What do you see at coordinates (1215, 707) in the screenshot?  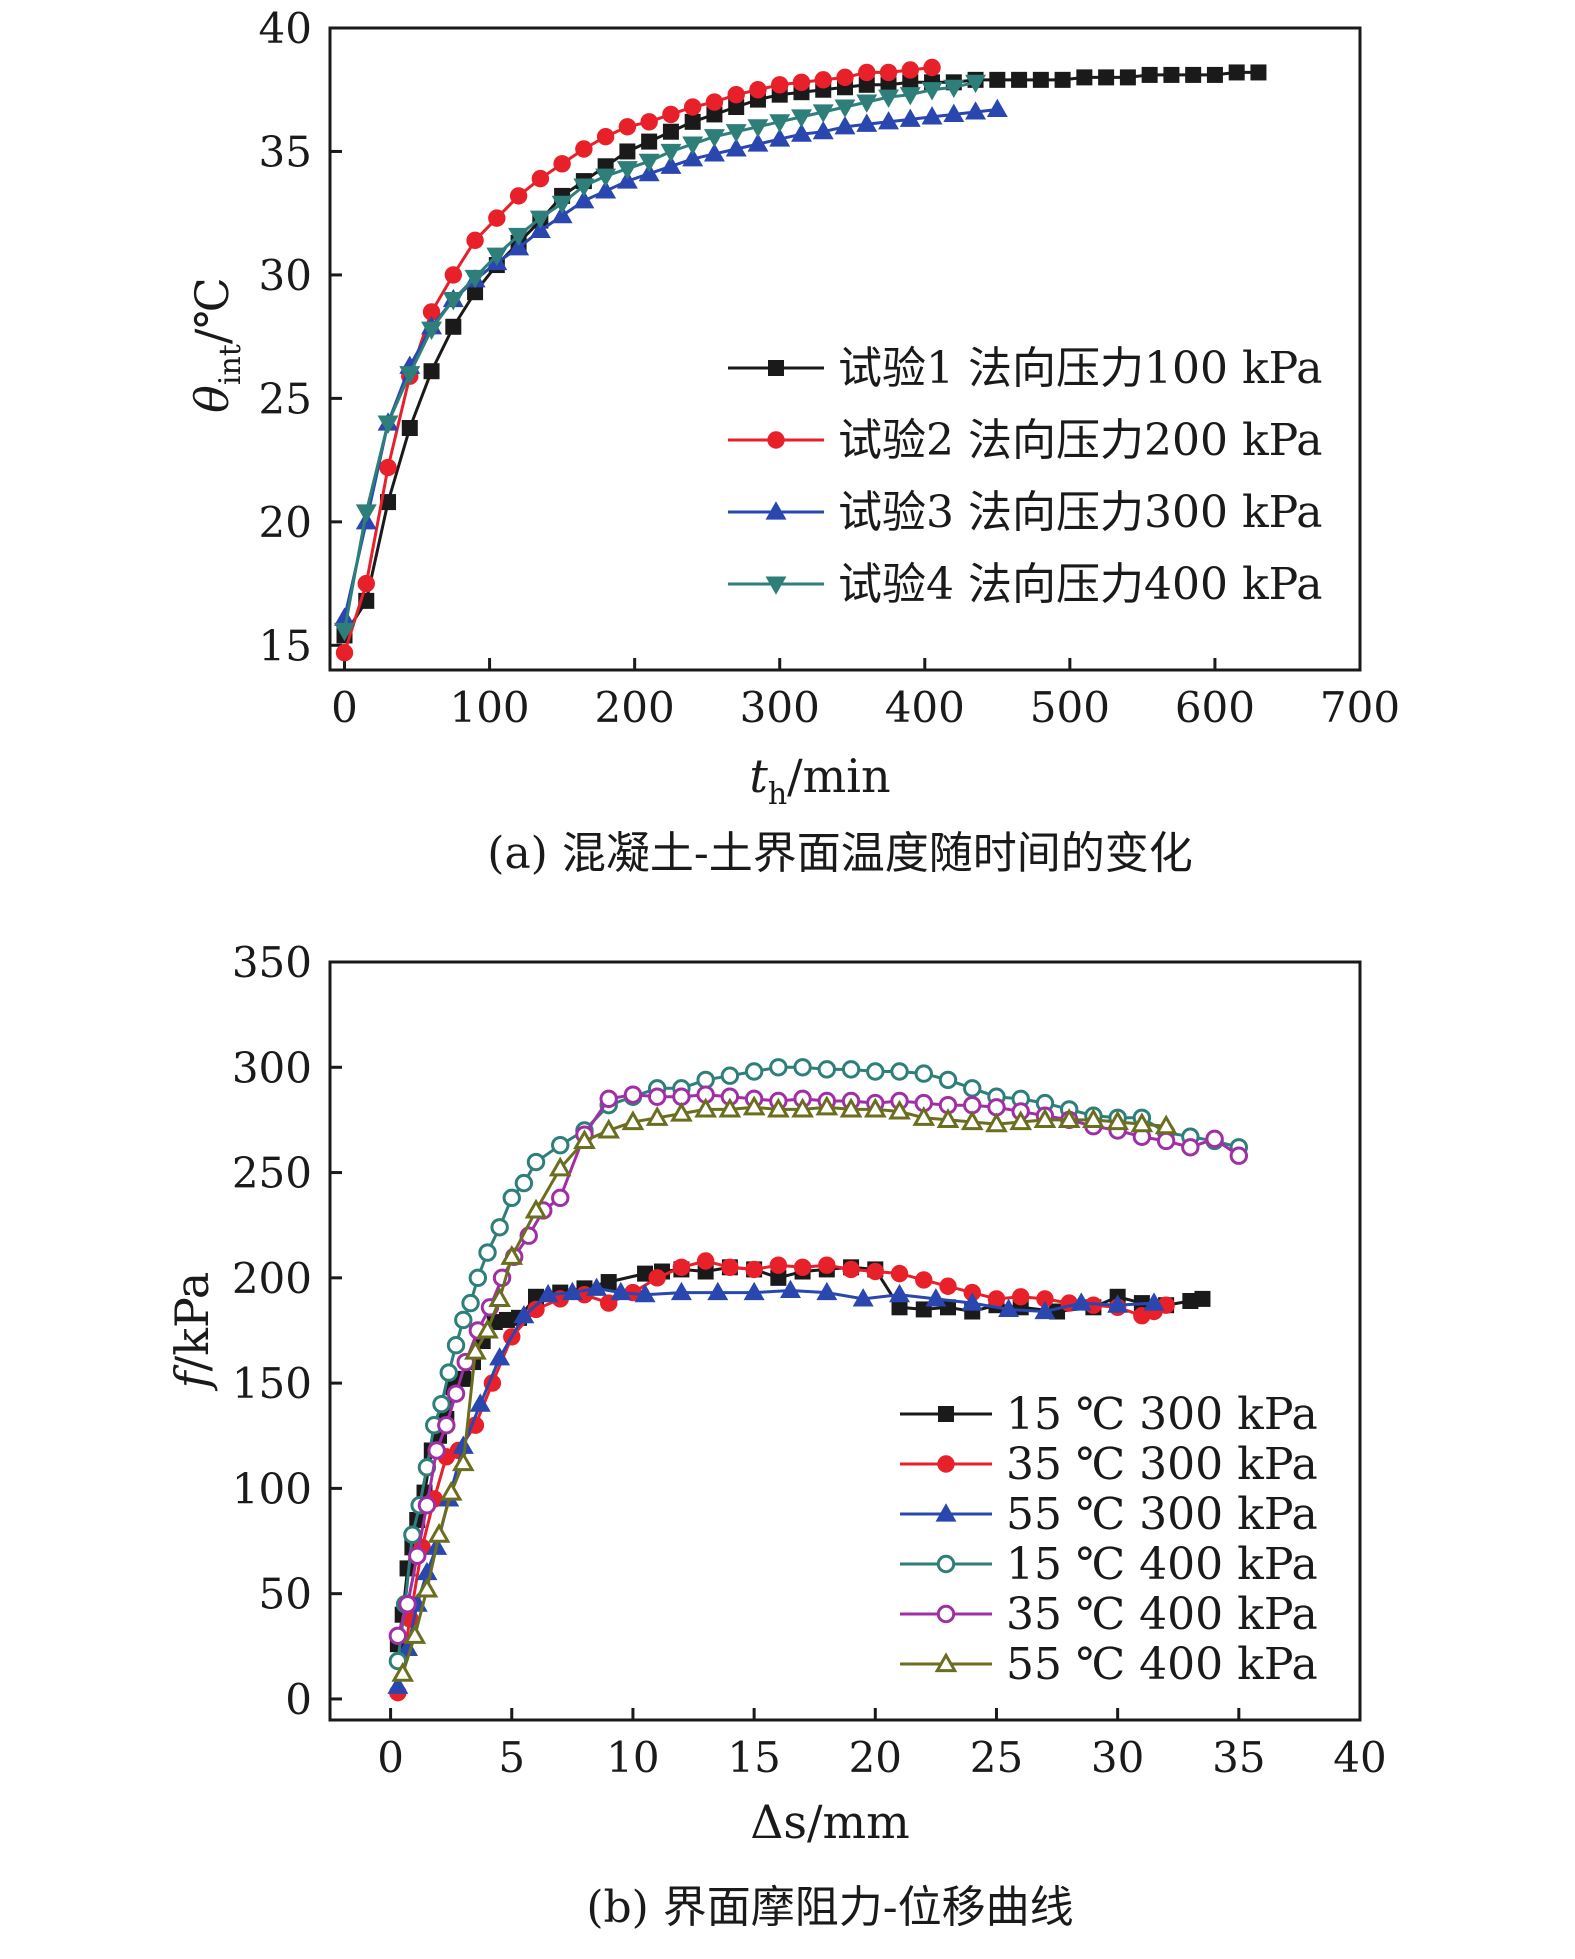 I see `chart-a-x-tick-label: 600` at bounding box center [1215, 707].